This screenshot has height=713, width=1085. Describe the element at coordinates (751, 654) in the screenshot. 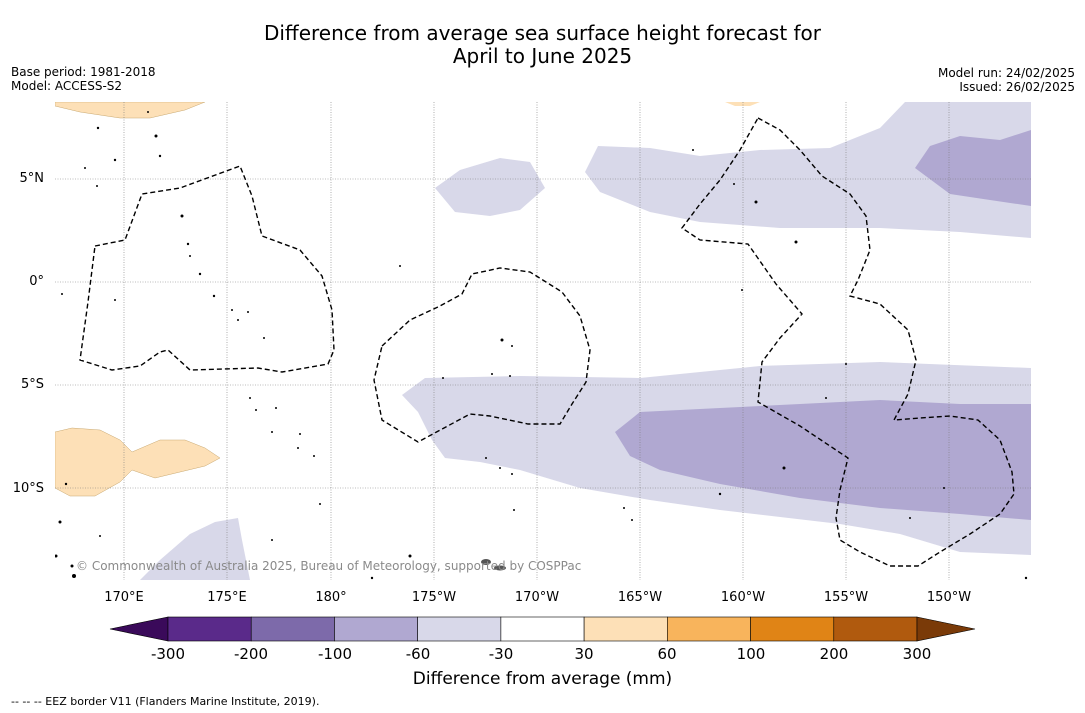

I see `colorbar-tick: 100` at that location.